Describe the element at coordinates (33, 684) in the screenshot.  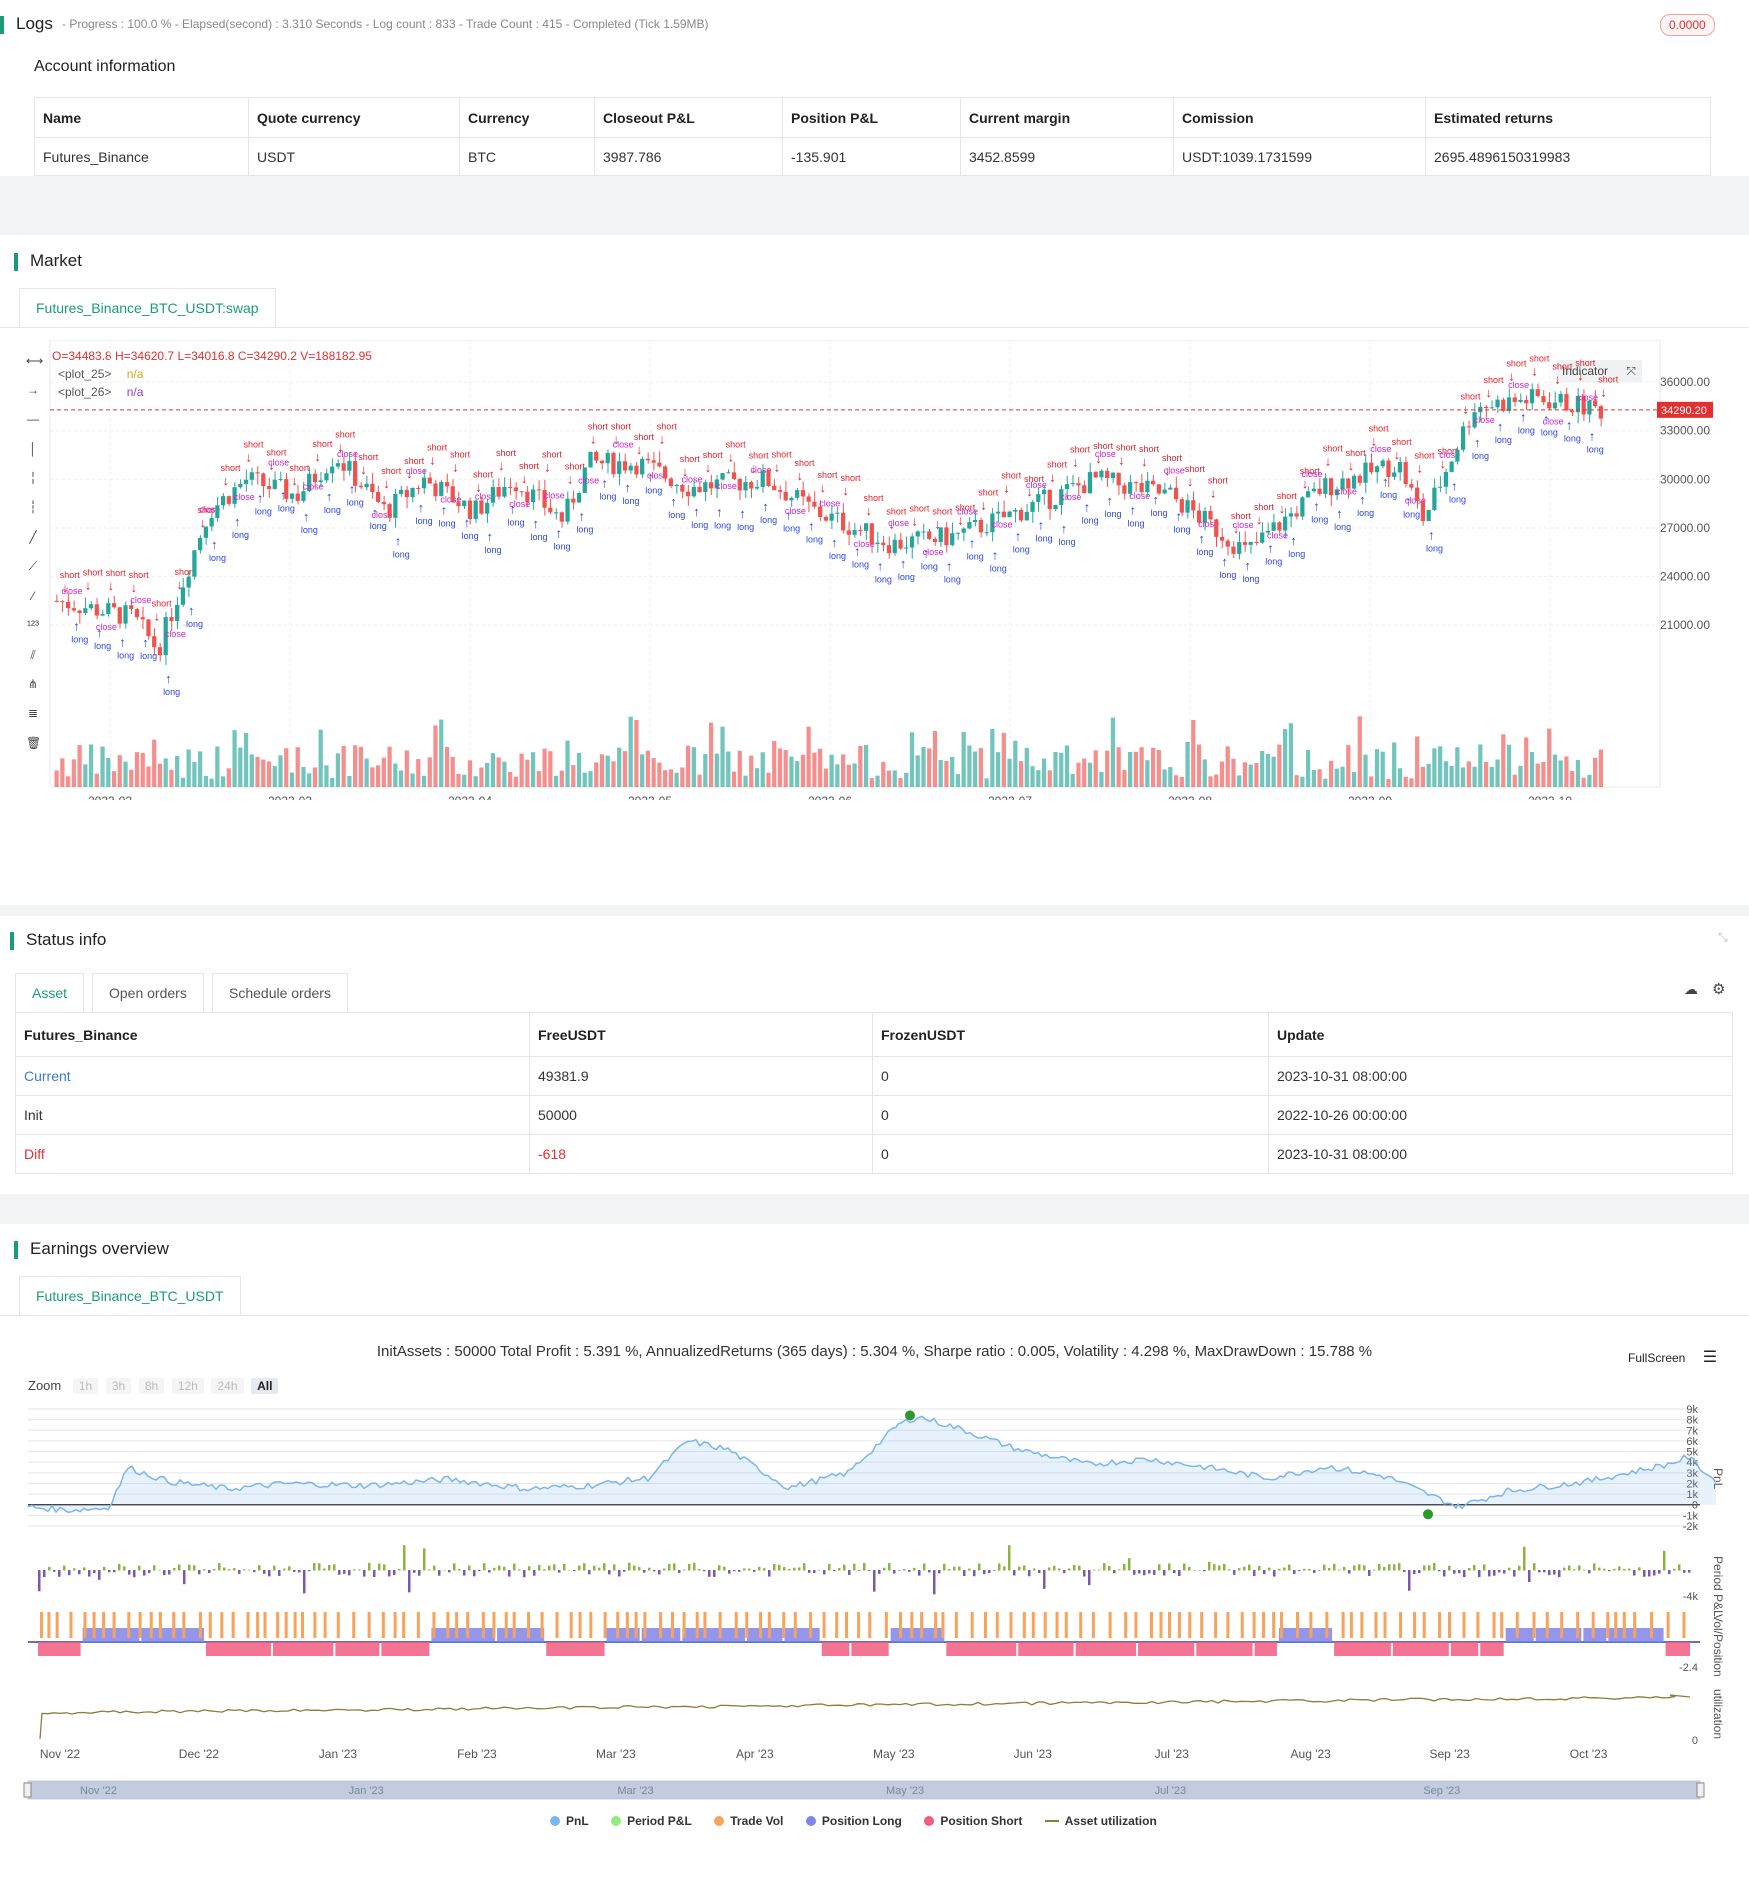
I see `pitchfork-icon: ⋔` at that location.